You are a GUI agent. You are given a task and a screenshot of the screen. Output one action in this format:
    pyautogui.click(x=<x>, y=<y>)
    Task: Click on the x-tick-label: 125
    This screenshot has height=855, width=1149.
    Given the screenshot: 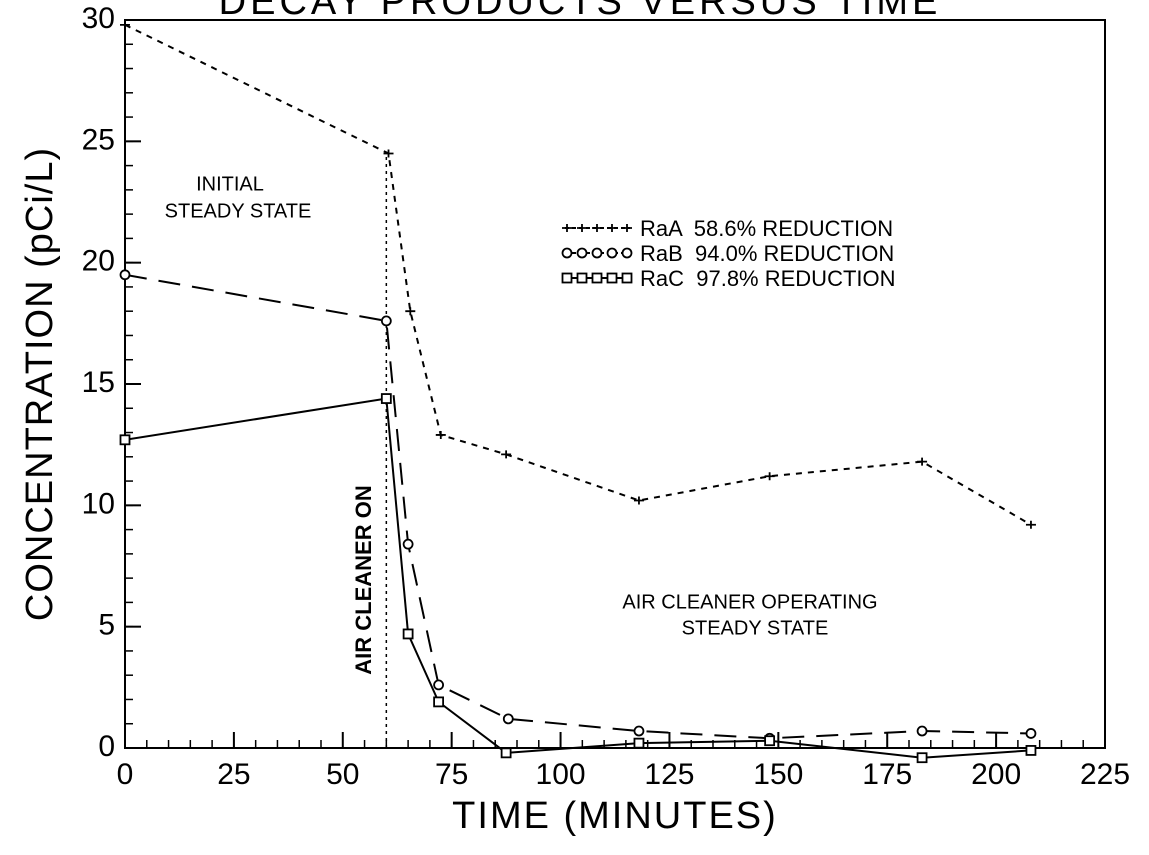 What is the action you would take?
    pyautogui.click(x=669, y=774)
    